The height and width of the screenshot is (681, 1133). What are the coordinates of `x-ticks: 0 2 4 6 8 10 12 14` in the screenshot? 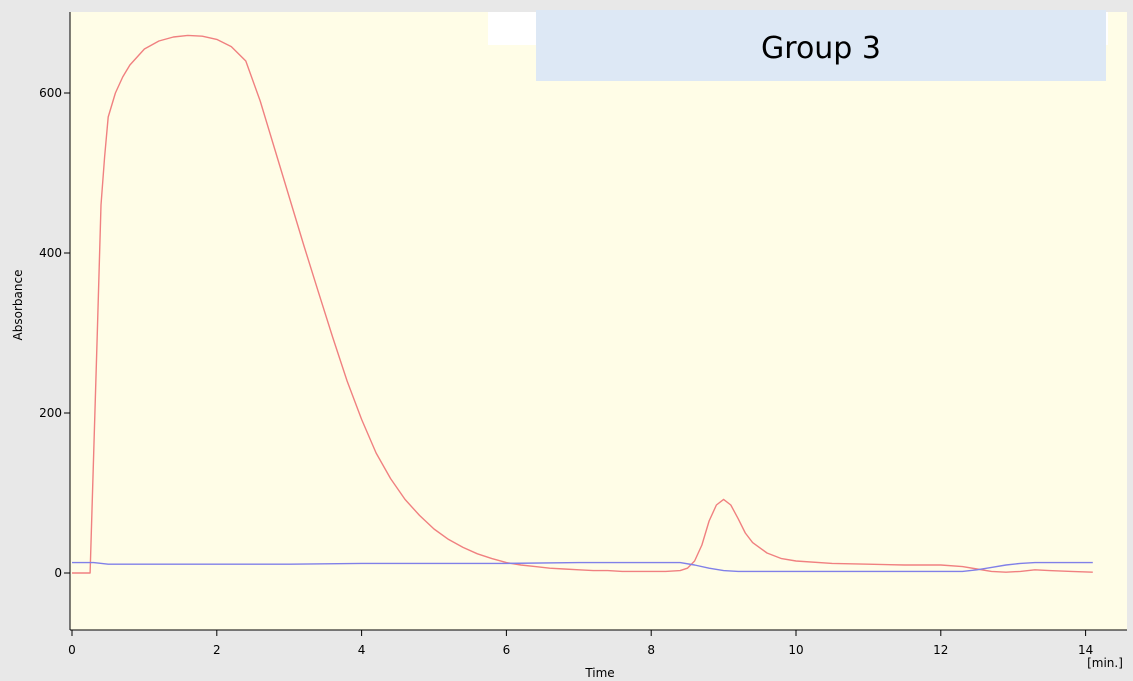 It's located at (580, 643).